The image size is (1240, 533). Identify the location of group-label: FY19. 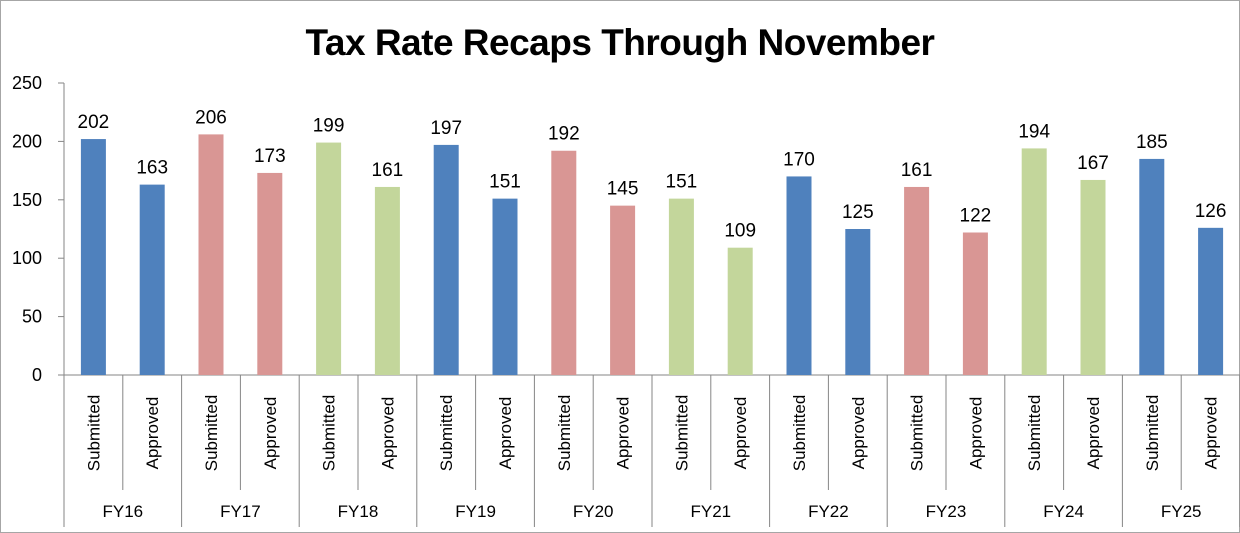
(475, 511).